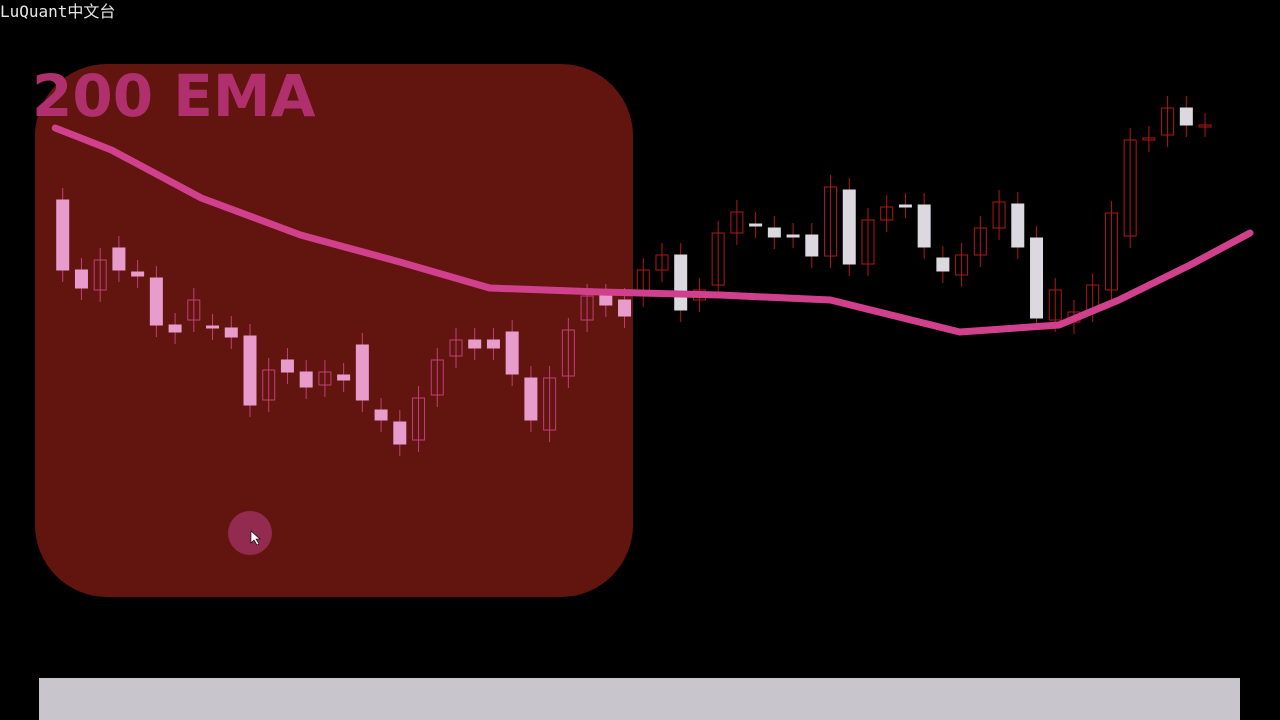 Image resolution: width=1280 pixels, height=720 pixels. I want to click on ema-label: 200 EMA, so click(174, 96).